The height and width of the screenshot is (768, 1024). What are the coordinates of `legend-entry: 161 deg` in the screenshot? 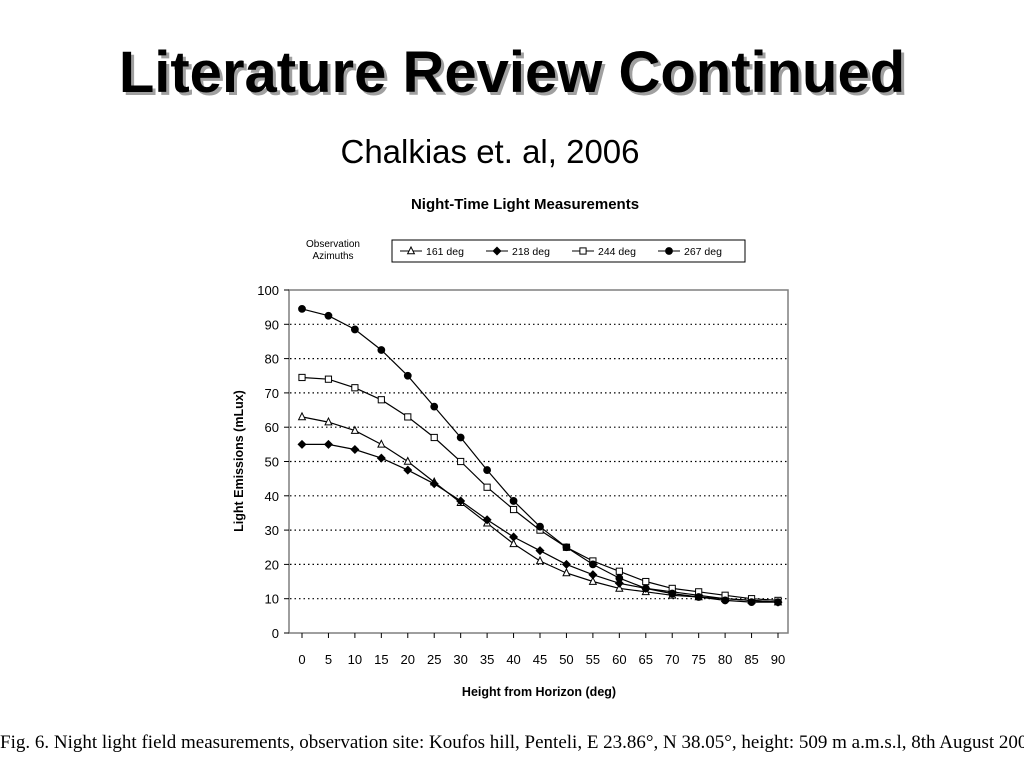 It's located at (432, 251).